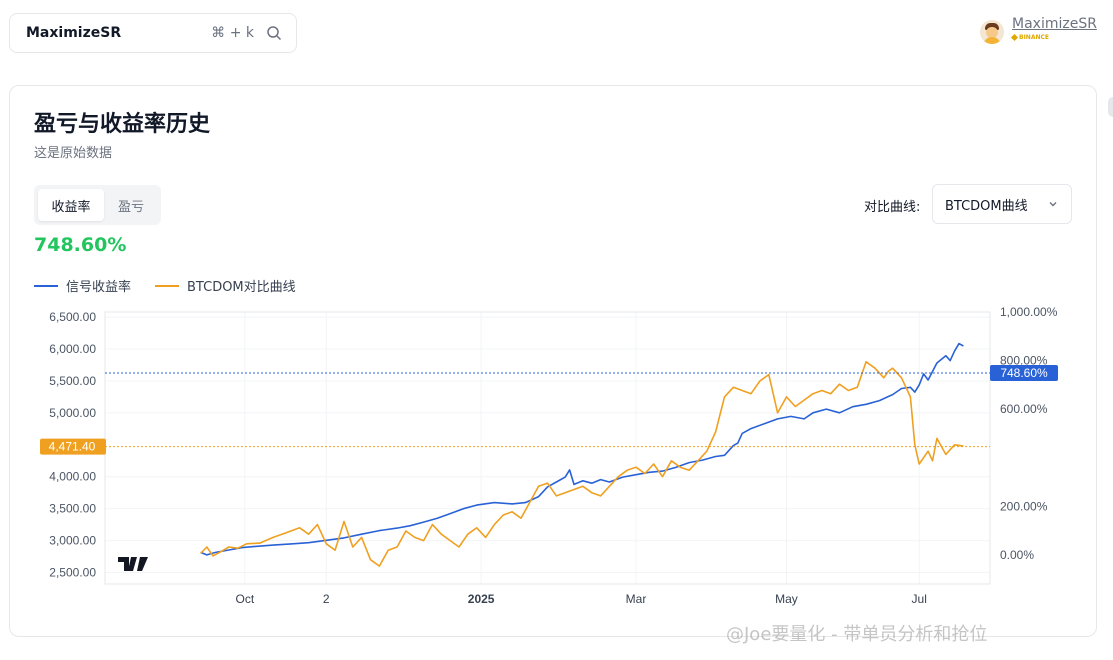 This screenshot has height=660, width=1113. I want to click on chart-legend: 信号收益率 BTCDOM对比曲线, so click(177, 285).